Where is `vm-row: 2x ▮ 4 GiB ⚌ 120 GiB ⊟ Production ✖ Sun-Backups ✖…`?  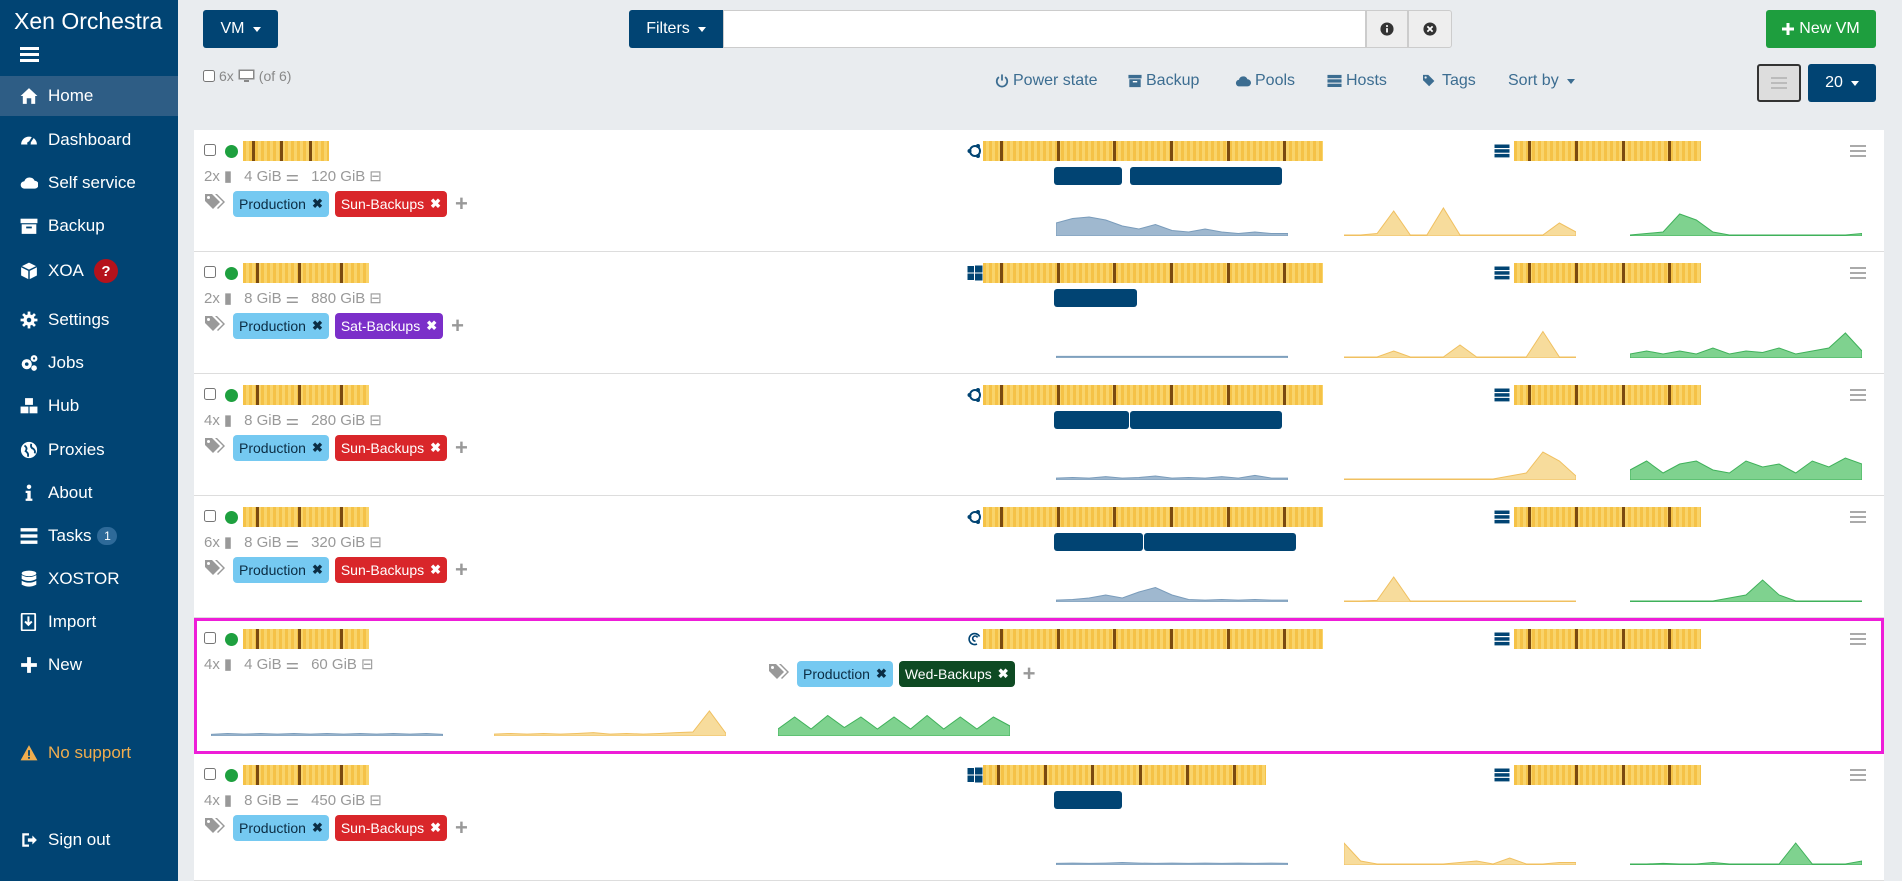
vm-row: 2x ▮ 4 GiB ⚌ 120 GiB ⊟ Production ✖ Sun-Backups ✖… is located at coordinates (1039, 191).